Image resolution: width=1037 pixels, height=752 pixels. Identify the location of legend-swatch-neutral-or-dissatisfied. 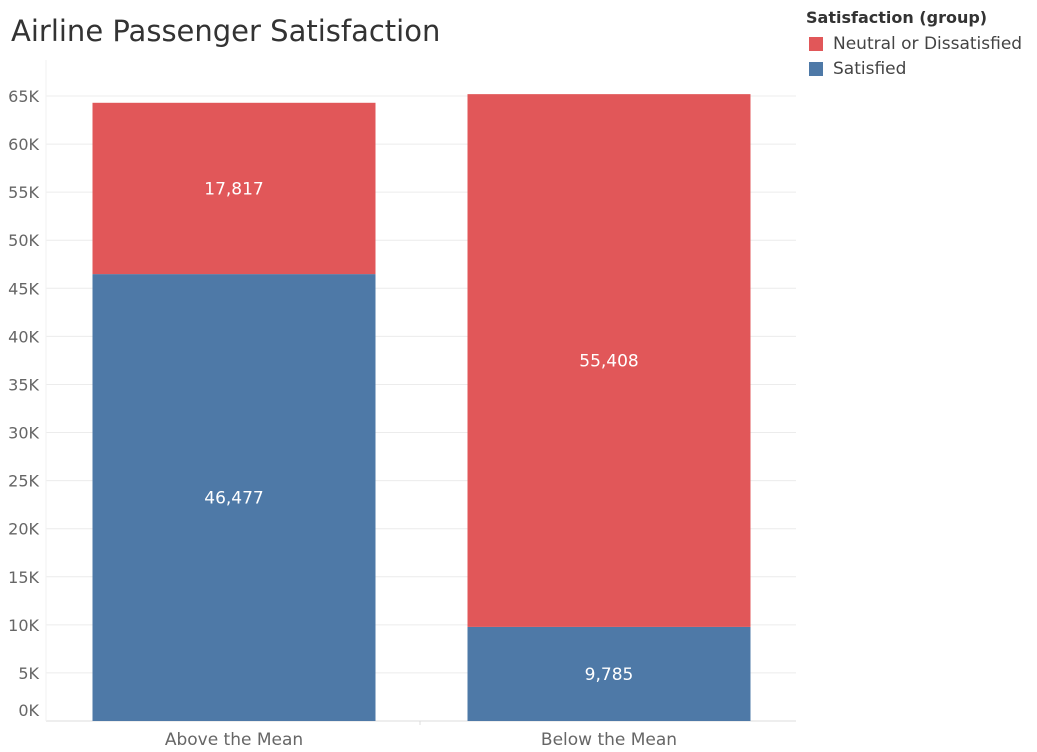
(816, 43).